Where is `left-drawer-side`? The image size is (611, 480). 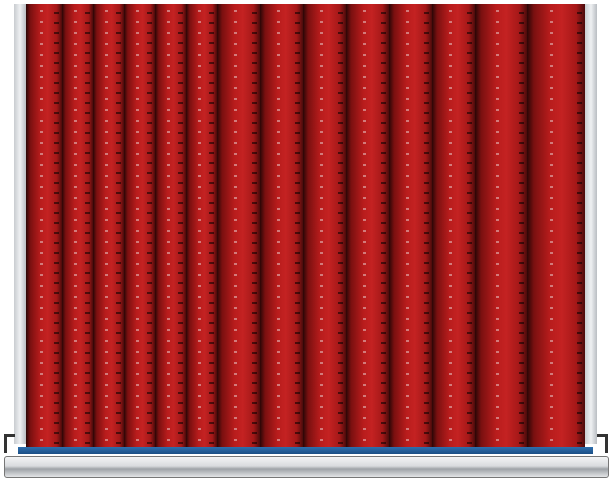 left-drawer-side is located at coordinates (20, 224).